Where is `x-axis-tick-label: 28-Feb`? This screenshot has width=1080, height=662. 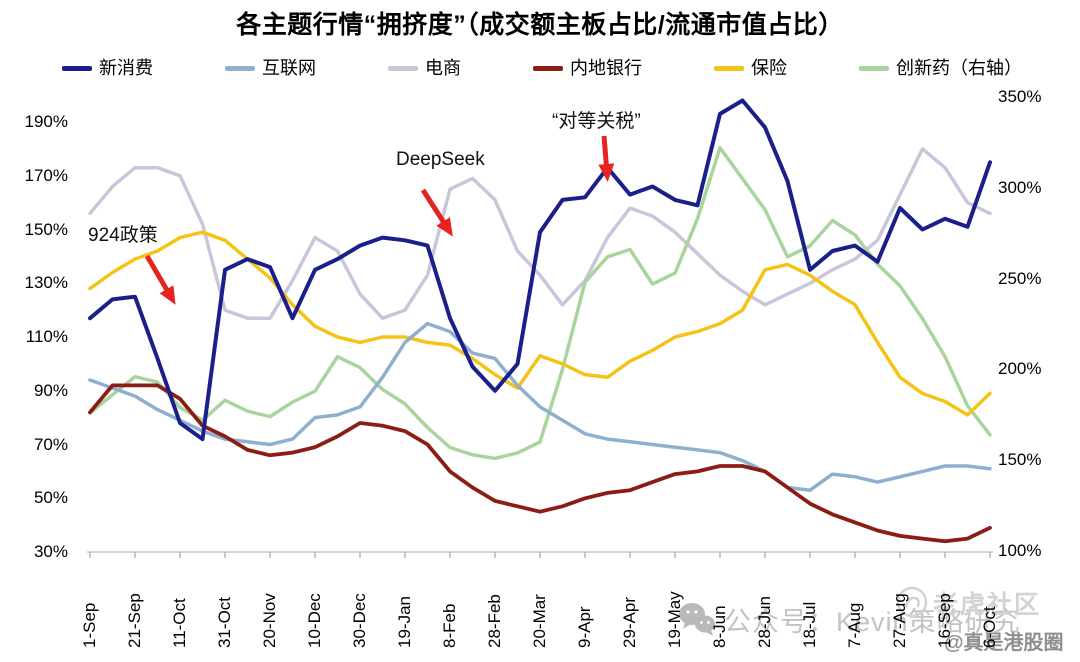
x-axis-tick-label: 28-Feb is located at coordinates (494, 621).